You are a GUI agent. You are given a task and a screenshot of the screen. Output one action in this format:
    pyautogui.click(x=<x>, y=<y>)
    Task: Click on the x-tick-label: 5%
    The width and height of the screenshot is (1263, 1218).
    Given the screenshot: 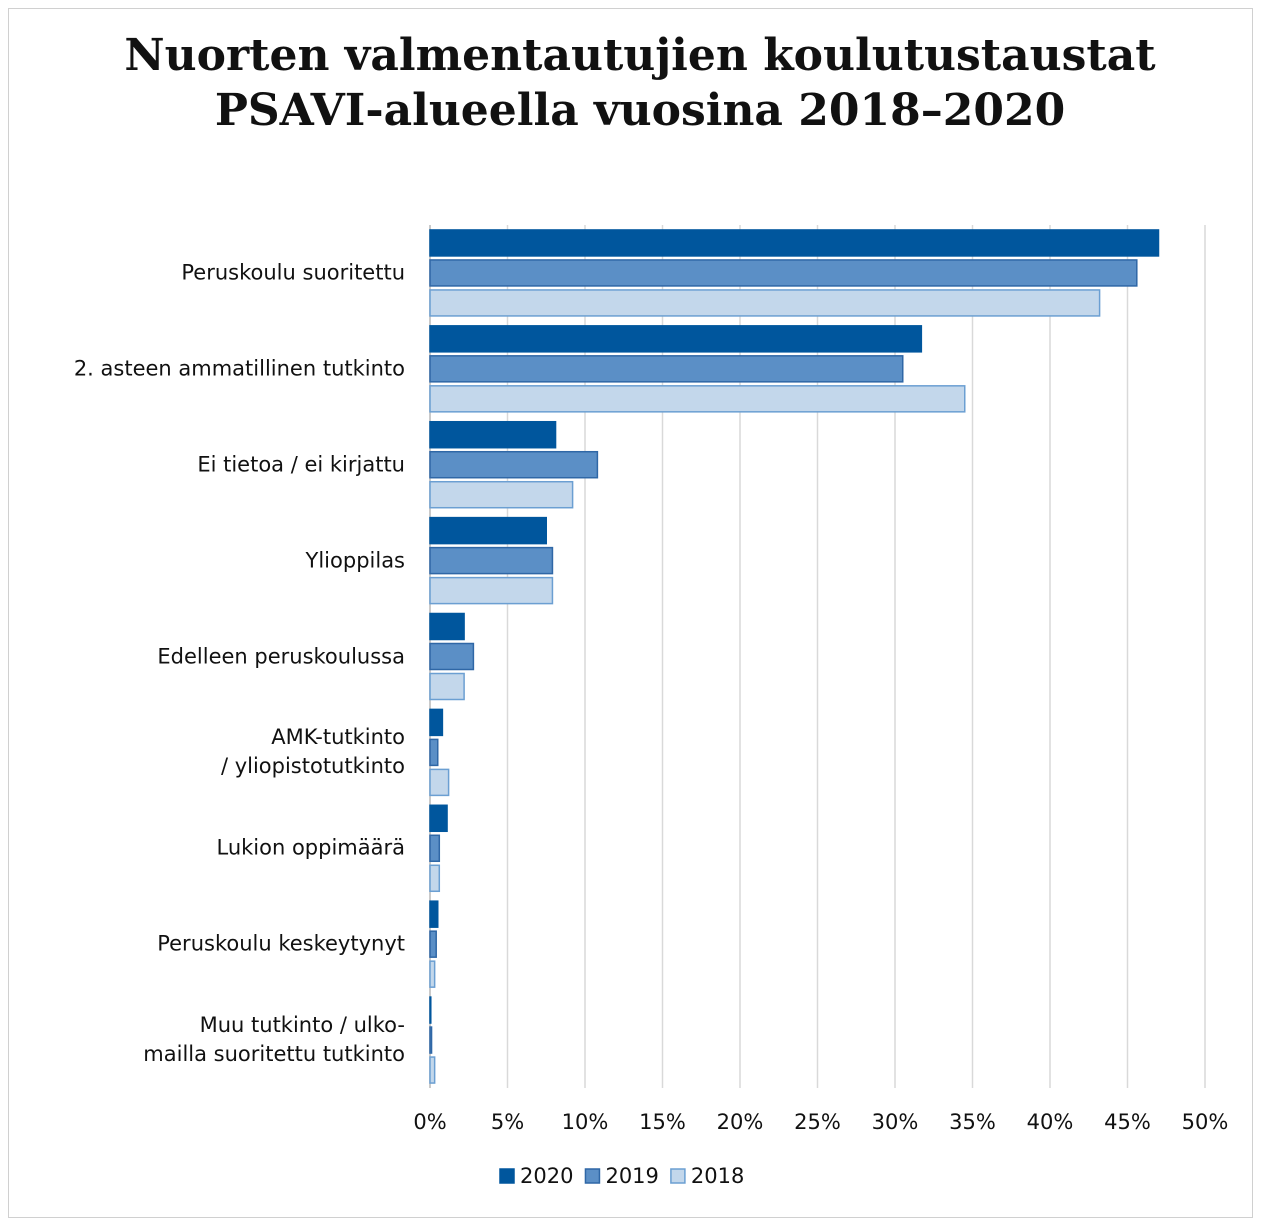 What is the action you would take?
    pyautogui.click(x=507, y=1122)
    